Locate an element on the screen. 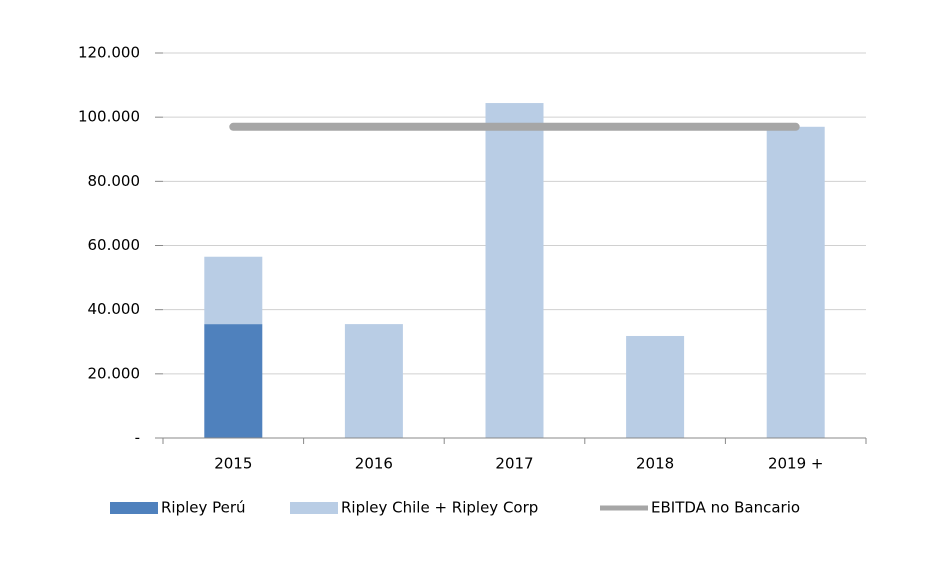 This screenshot has width=934, height=561. y-tick-label: 100.000 is located at coordinates (109, 117).